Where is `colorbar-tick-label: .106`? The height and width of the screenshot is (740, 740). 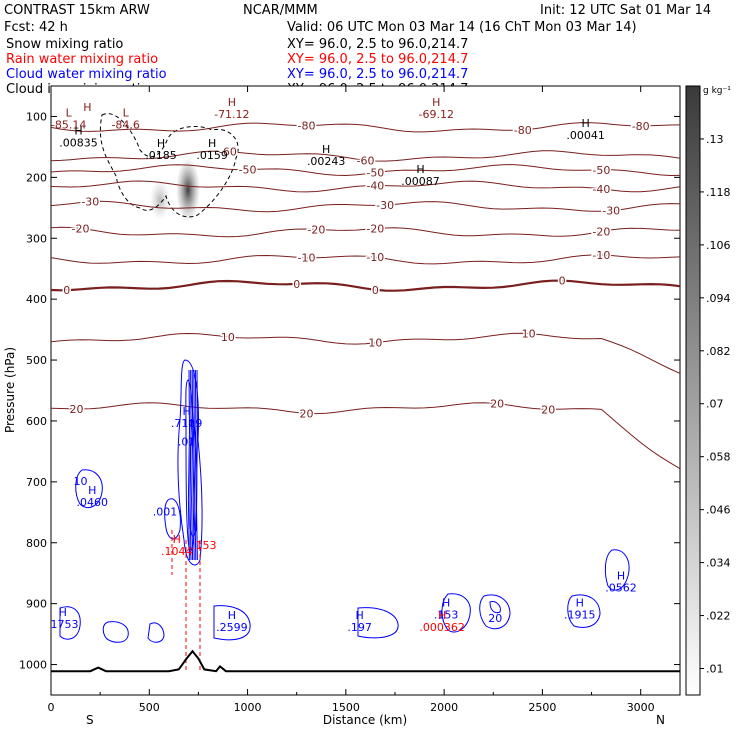
colorbar-tick-label: .106 is located at coordinates (718, 245).